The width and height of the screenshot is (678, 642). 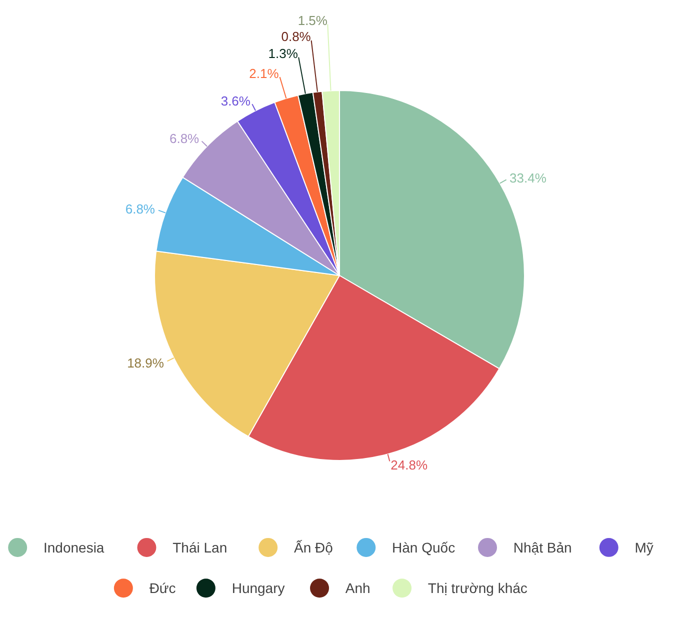 What do you see at coordinates (478, 588) in the screenshot?
I see `legend-label: Thị trường khác` at bounding box center [478, 588].